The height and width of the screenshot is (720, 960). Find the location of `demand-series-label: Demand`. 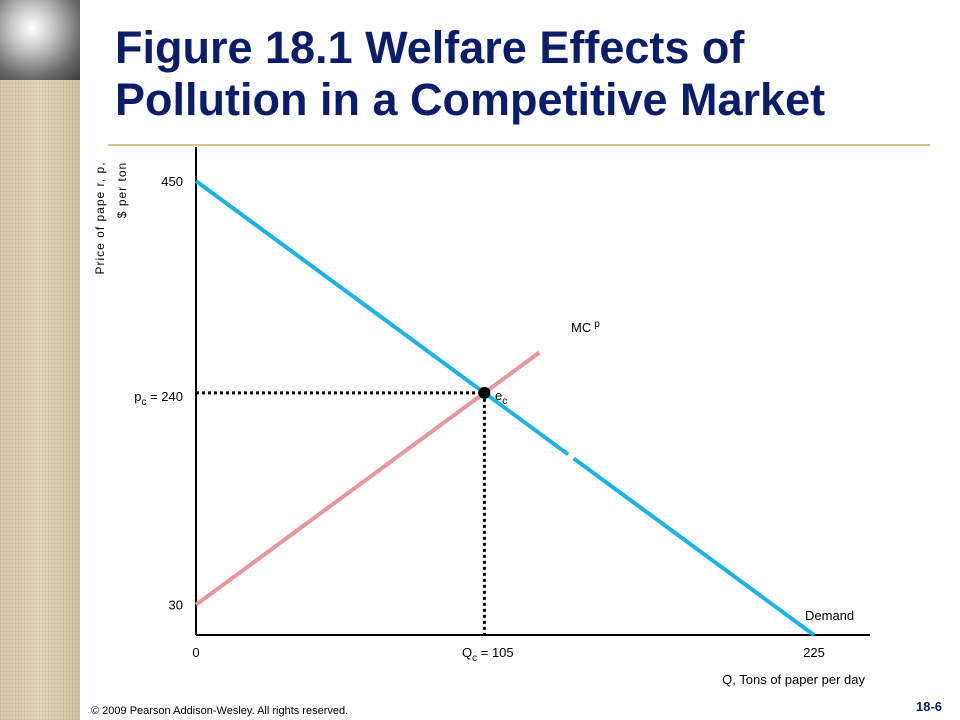

demand-series-label: Demand is located at coordinates (829, 615).